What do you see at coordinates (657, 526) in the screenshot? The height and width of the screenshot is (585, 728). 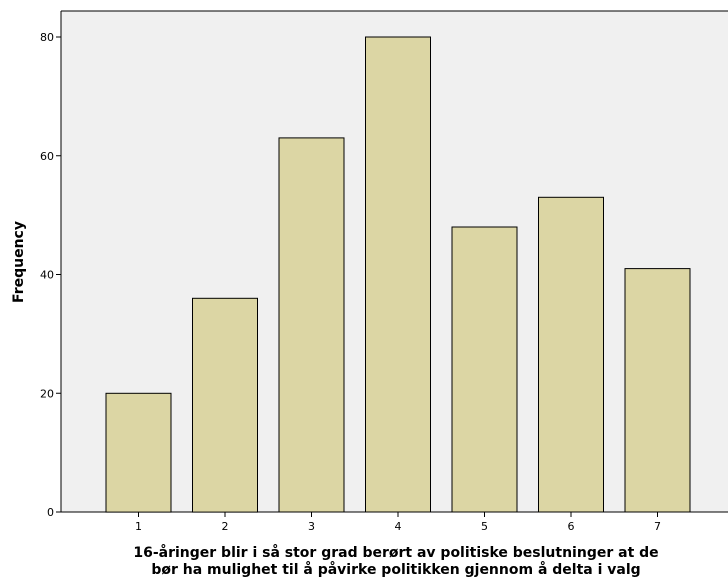 I see `x-tick-label-7: 7` at bounding box center [657, 526].